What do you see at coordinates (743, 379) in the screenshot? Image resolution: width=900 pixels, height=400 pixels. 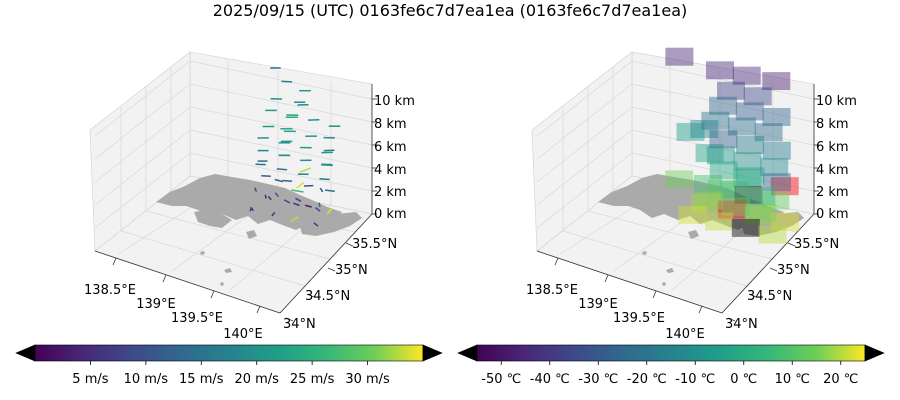 I see `colorbar-tick-label: 0 ℃` at bounding box center [743, 379].